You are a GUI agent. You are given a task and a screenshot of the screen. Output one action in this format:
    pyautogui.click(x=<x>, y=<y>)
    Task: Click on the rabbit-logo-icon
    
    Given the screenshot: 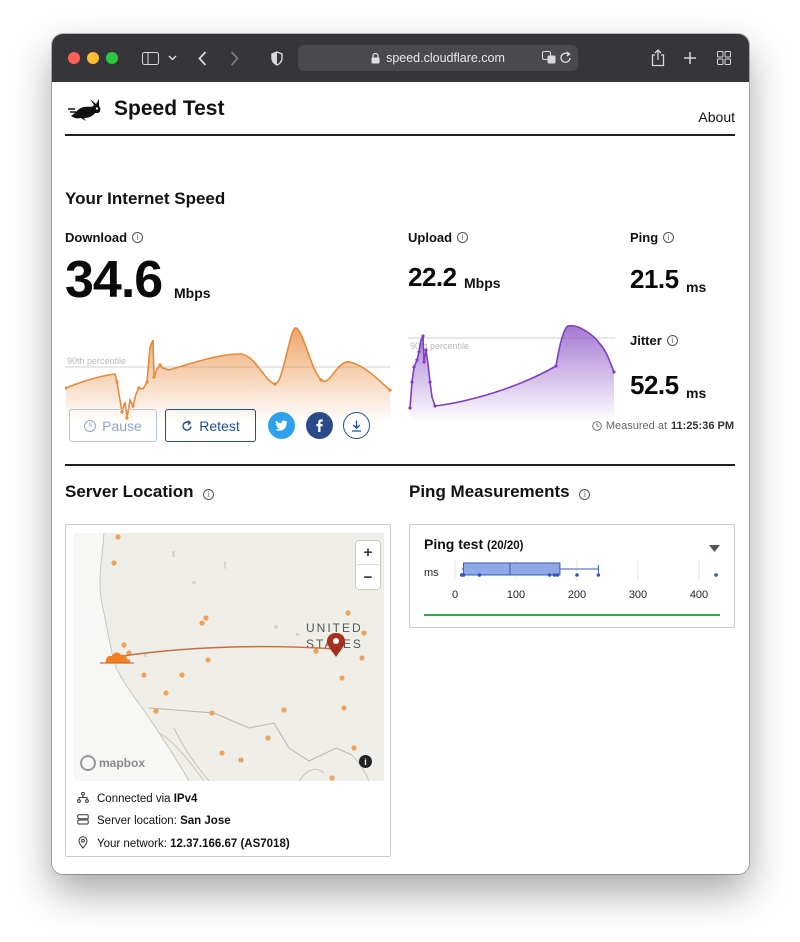 What is the action you would take?
    pyautogui.click(x=86, y=109)
    